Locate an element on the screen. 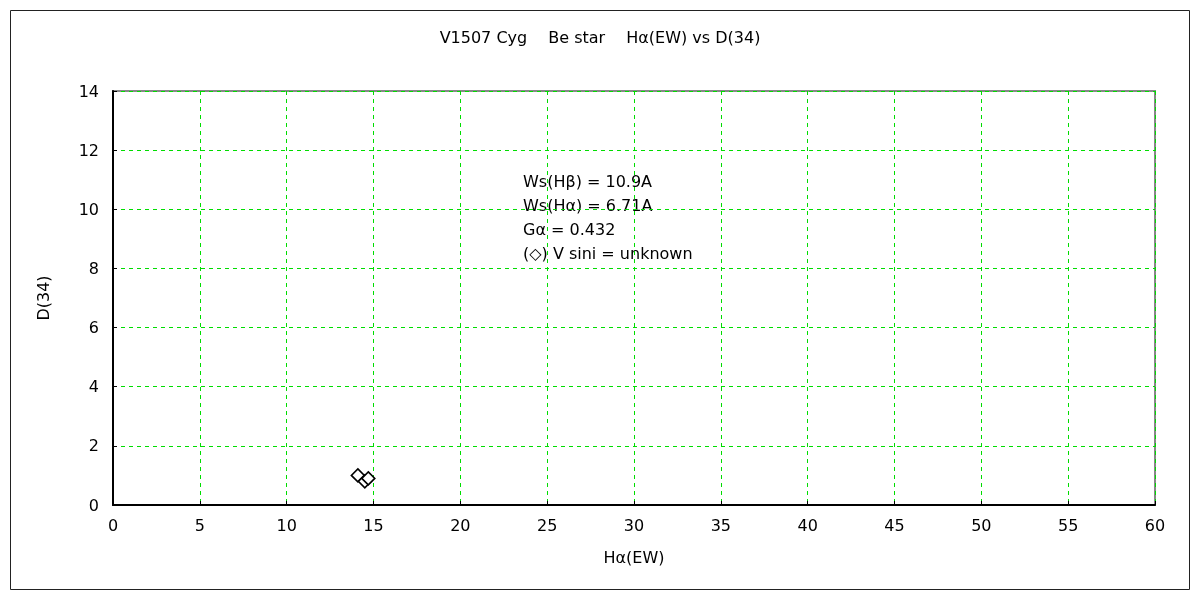 Image resolution: width=1200 pixels, height=600 pixels. x-tick-label: 30 is located at coordinates (634, 525).